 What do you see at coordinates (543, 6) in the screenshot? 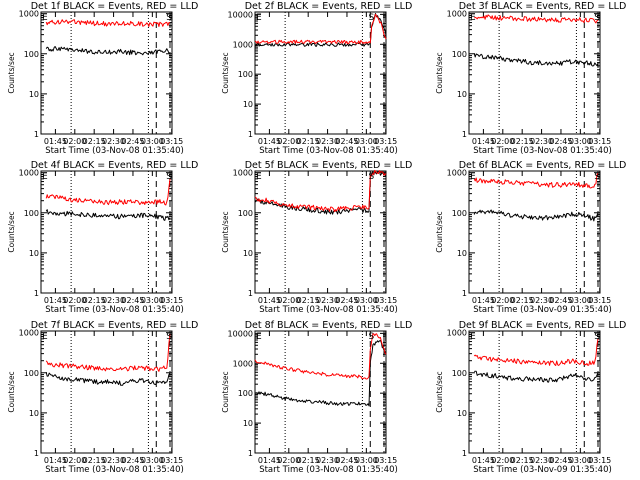
I see `panel-title: Det 3f BLACK = Events, RED = LLD` at bounding box center [543, 6].